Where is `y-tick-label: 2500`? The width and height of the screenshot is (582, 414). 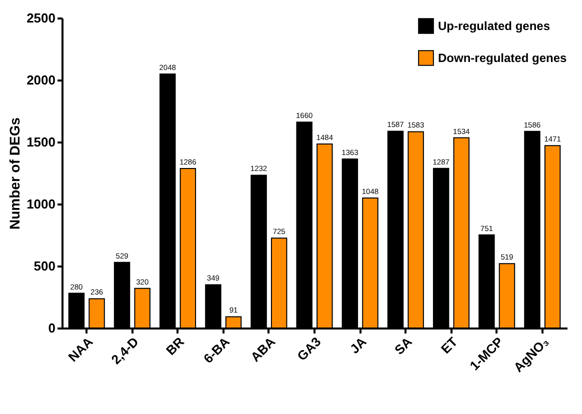
y-tick-label: 2500 is located at coordinates (41, 18).